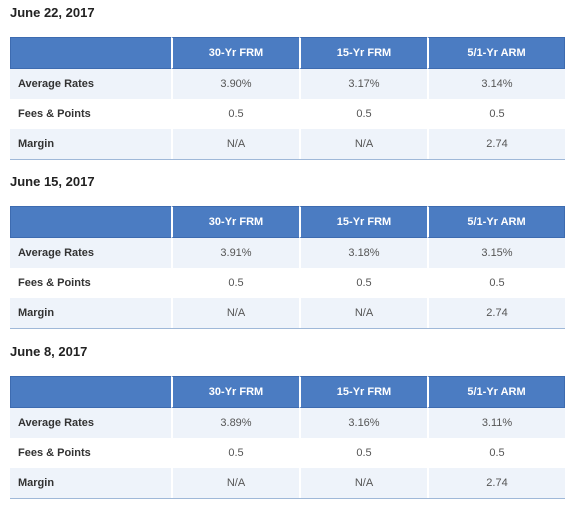  I want to click on table-row: Average Rates 3.90% 3.17% 3.14%, so click(287, 84).